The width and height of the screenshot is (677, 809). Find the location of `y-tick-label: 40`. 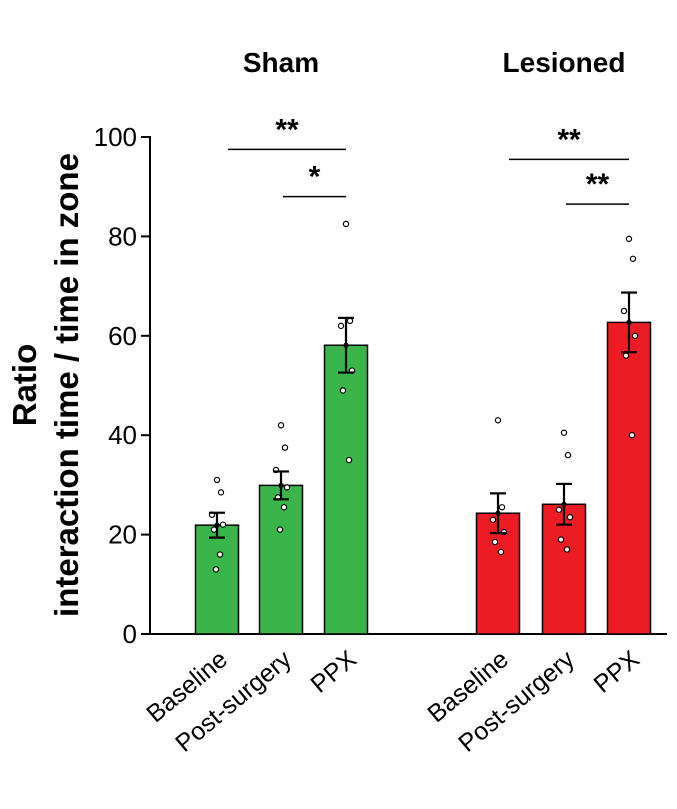

y-tick-label: 40 is located at coordinates (122, 435).